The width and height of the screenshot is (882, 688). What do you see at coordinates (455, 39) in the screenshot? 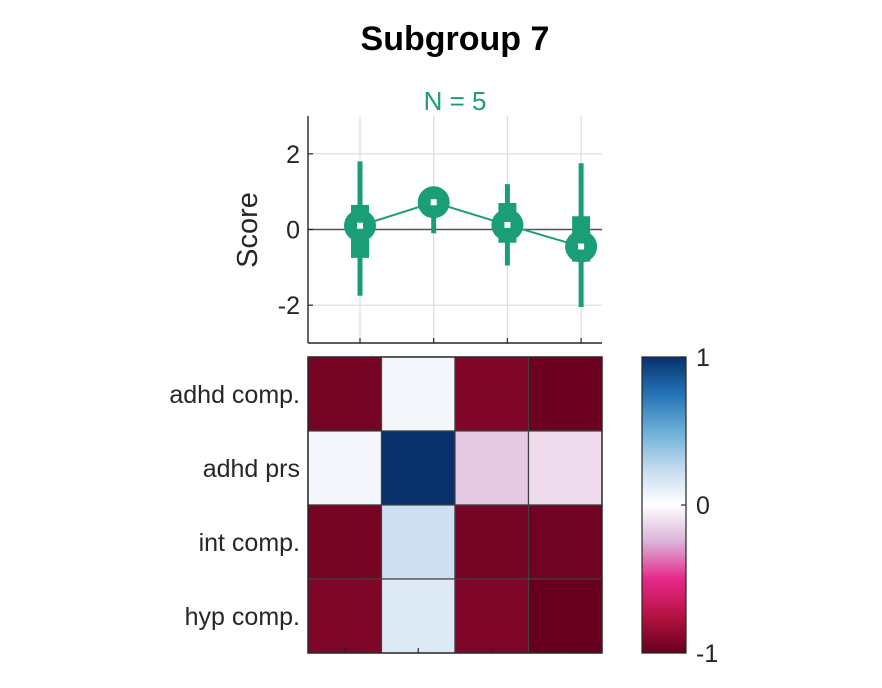
I see `chart-title: Subgroup 7` at bounding box center [455, 39].